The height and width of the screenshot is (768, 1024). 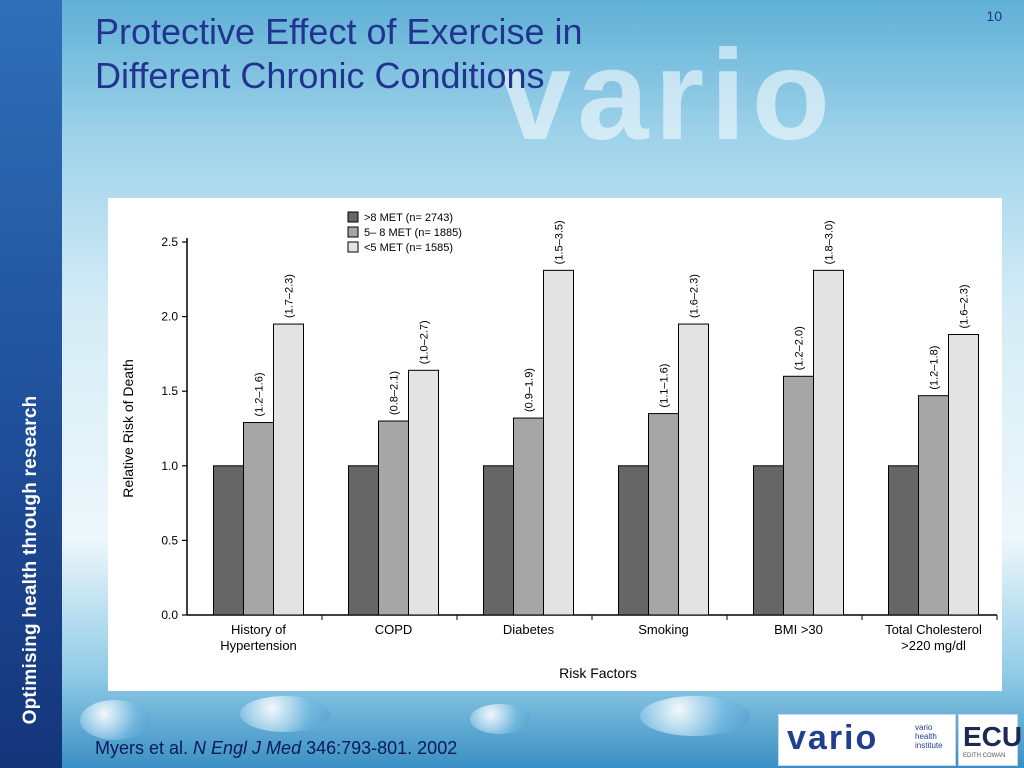 What do you see at coordinates (31, 384) in the screenshot?
I see `sidebar-band: Optimising health through research` at bounding box center [31, 384].